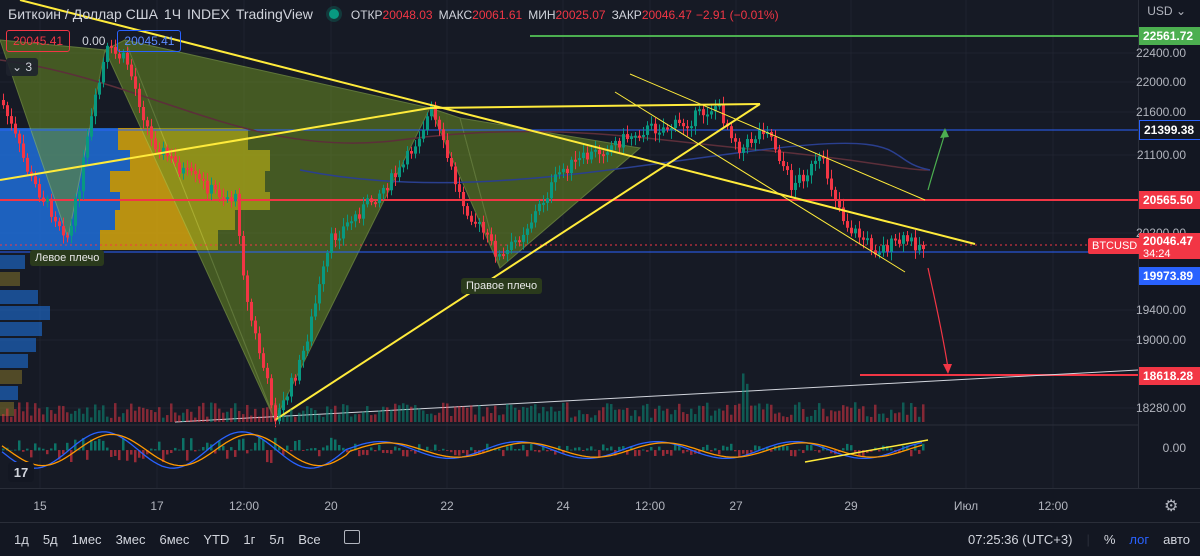  I want to click on interval-label: 1Ч, so click(172, 14).